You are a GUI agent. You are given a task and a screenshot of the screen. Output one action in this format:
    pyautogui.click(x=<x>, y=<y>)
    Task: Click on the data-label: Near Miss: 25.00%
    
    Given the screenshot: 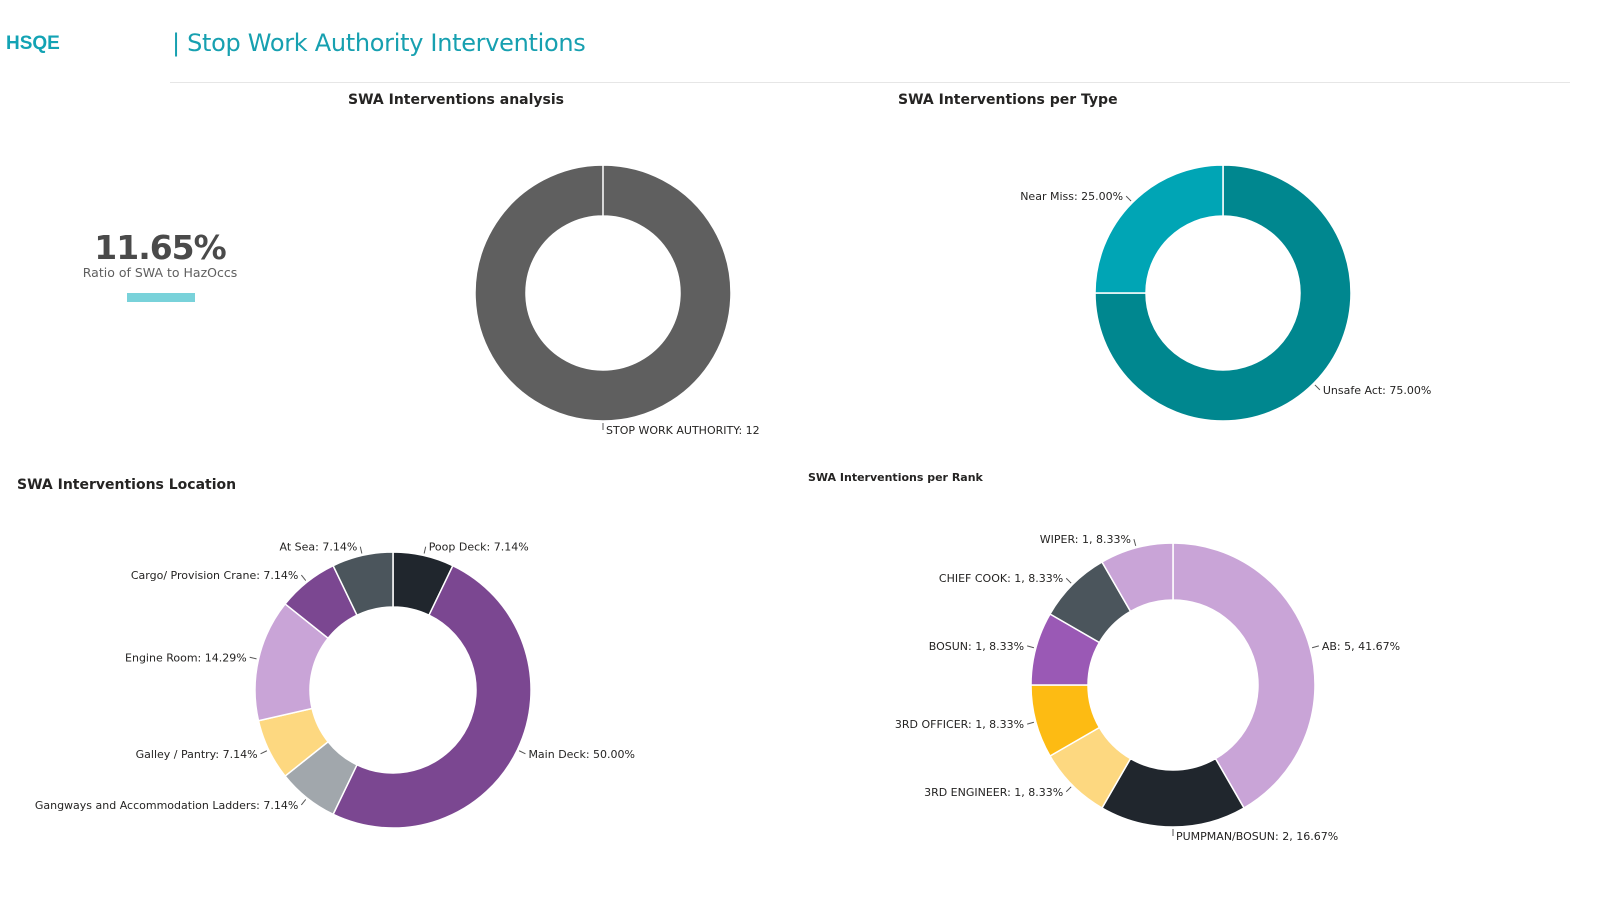 What is the action you would take?
    pyautogui.click(x=1071, y=196)
    